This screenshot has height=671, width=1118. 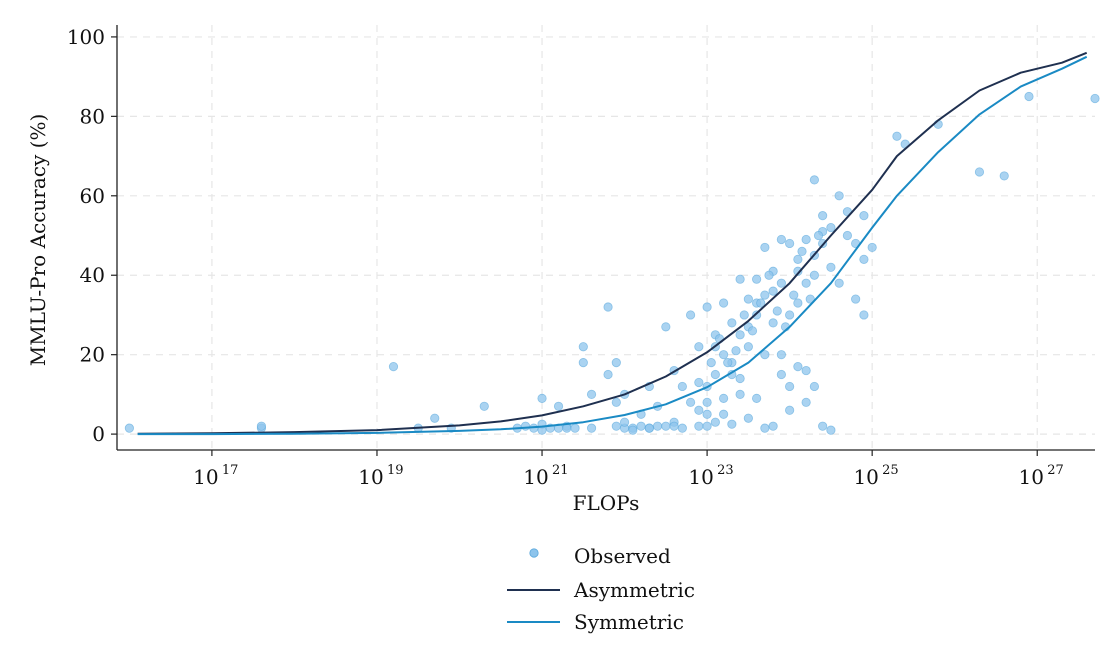 I want to click on y-tick-label: 100, so click(x=86, y=37).